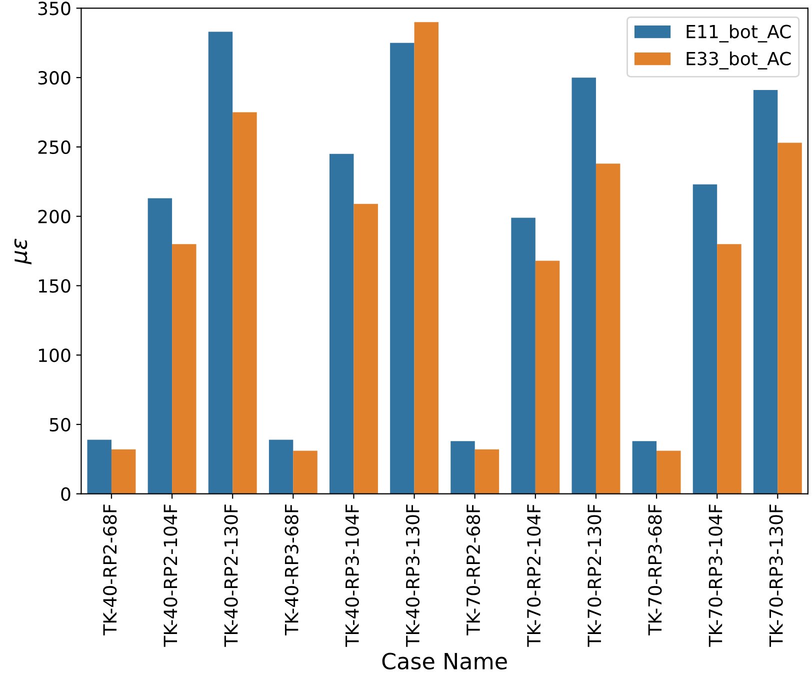 This screenshot has width=812, height=683. I want to click on y-axis-title: με, so click(23, 251).